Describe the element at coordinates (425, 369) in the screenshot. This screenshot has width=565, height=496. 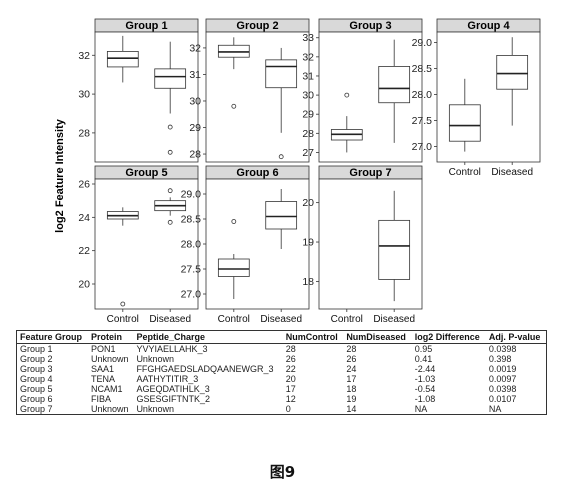
I see `table-cell: -2.44` at that location.